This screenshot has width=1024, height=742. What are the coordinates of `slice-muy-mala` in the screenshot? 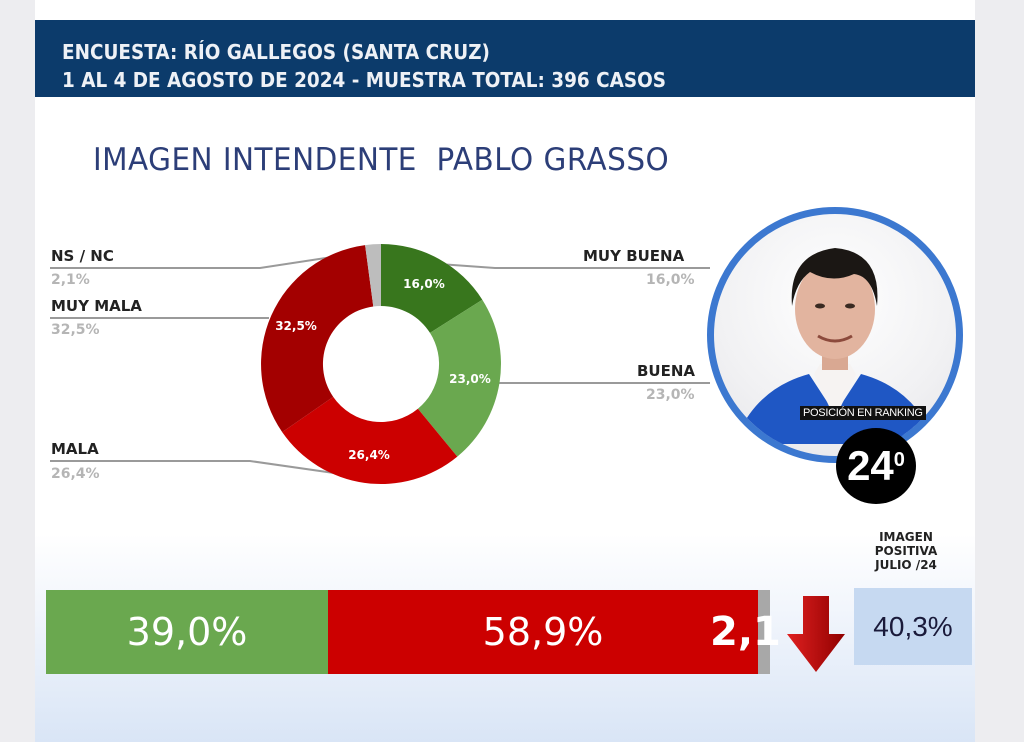 It's located at (317, 339).